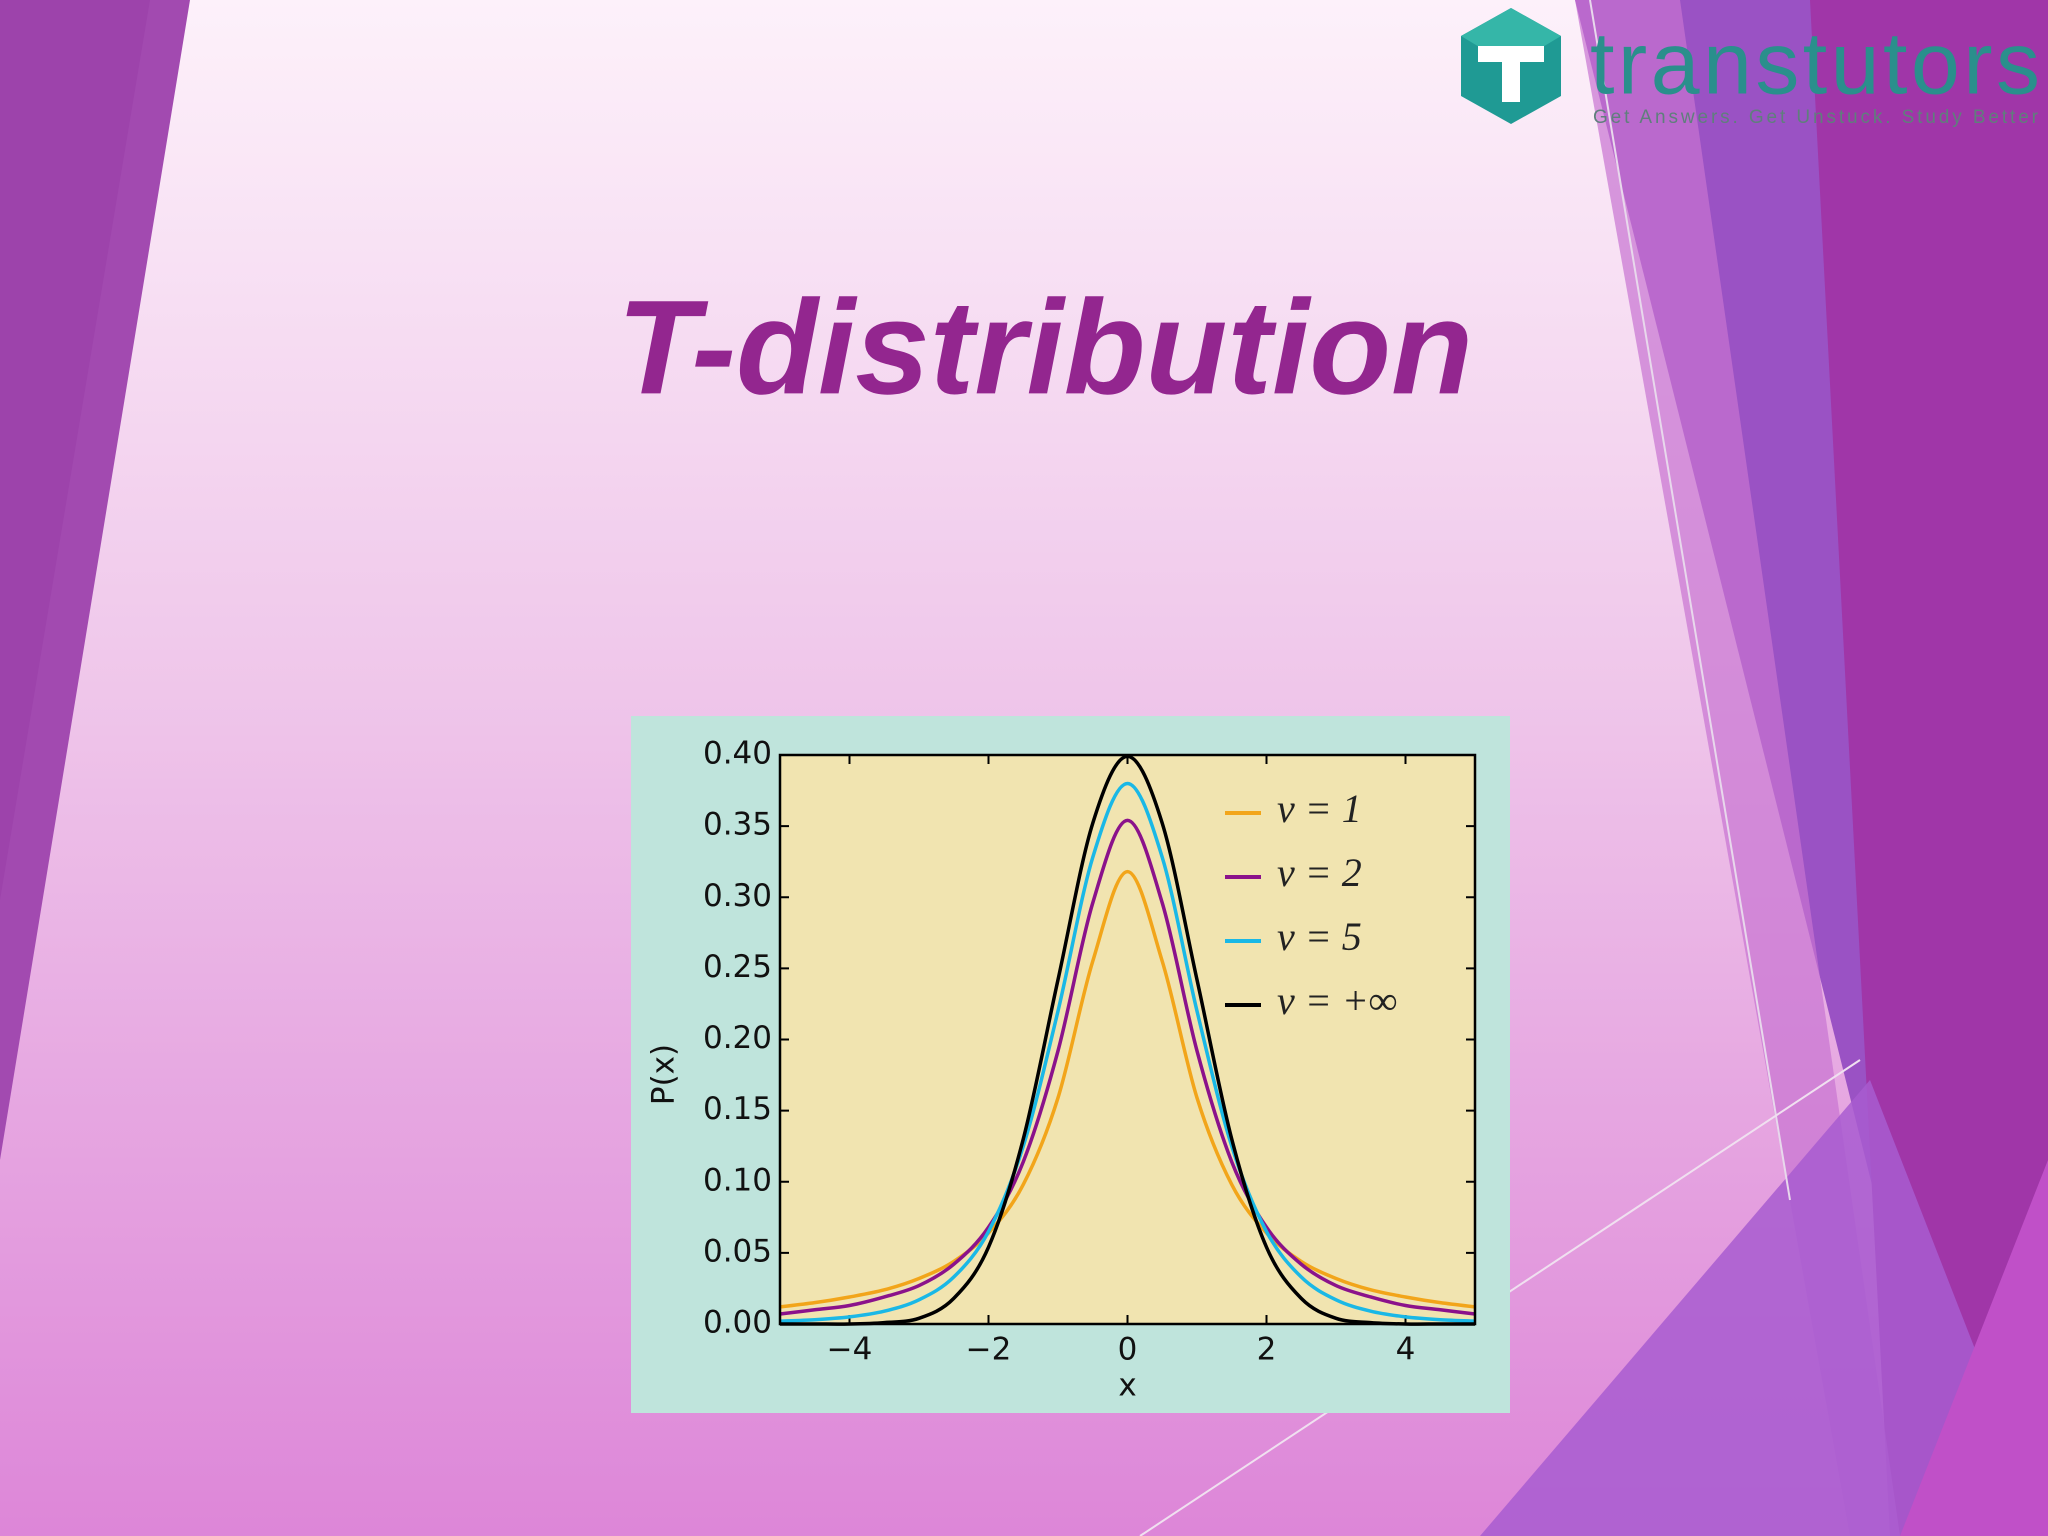  I want to click on bottom-band, so click(1764, 1308).